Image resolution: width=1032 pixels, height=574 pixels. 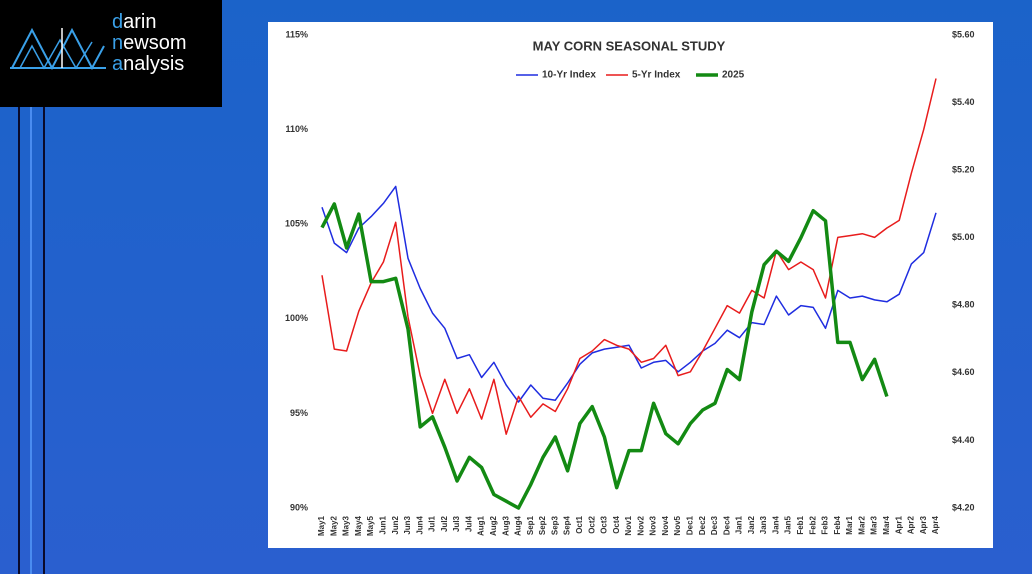 What do you see at coordinates (653, 525) in the screenshot?
I see `x-tick-label: Nov3` at bounding box center [653, 525].